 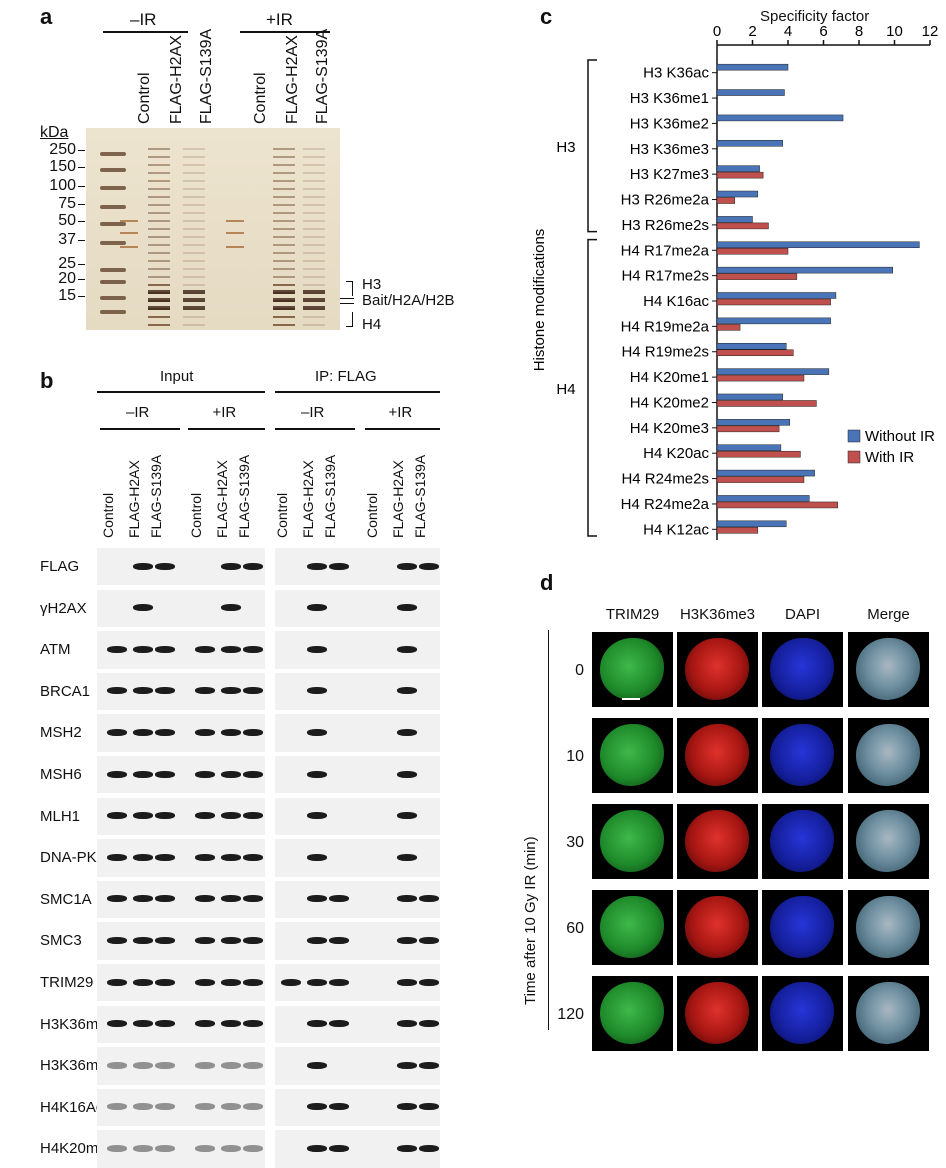 What do you see at coordinates (63, 608) in the screenshot?
I see `blot-row-label: γH2AX` at bounding box center [63, 608].